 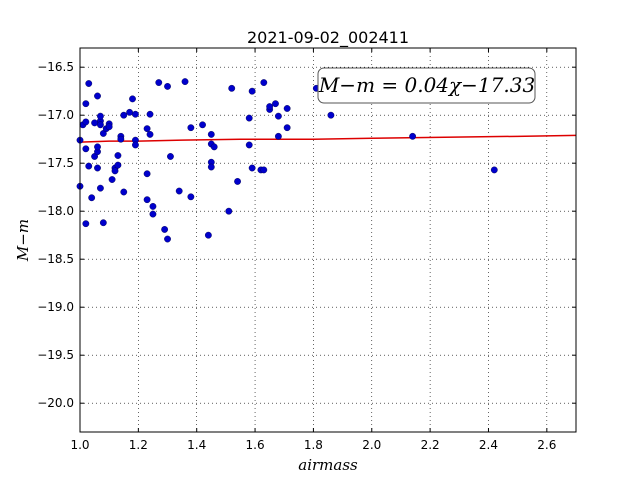 What do you see at coordinates (546, 445) in the screenshot?
I see `x-tick-label: 2.6` at bounding box center [546, 445].